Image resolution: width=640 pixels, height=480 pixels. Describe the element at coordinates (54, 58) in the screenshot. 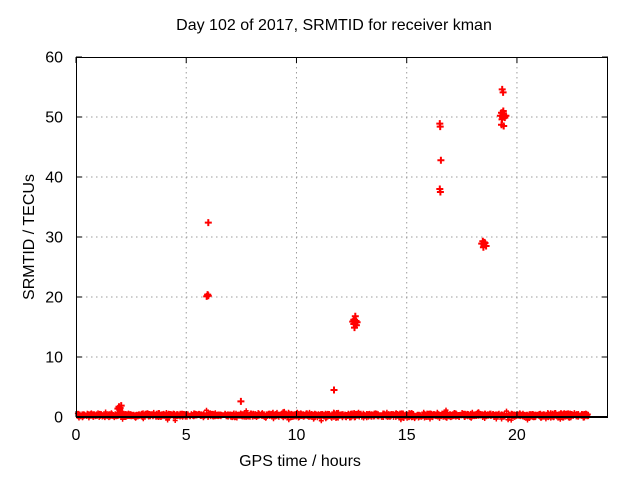

I see `y-tick-label-60: 60` at that location.